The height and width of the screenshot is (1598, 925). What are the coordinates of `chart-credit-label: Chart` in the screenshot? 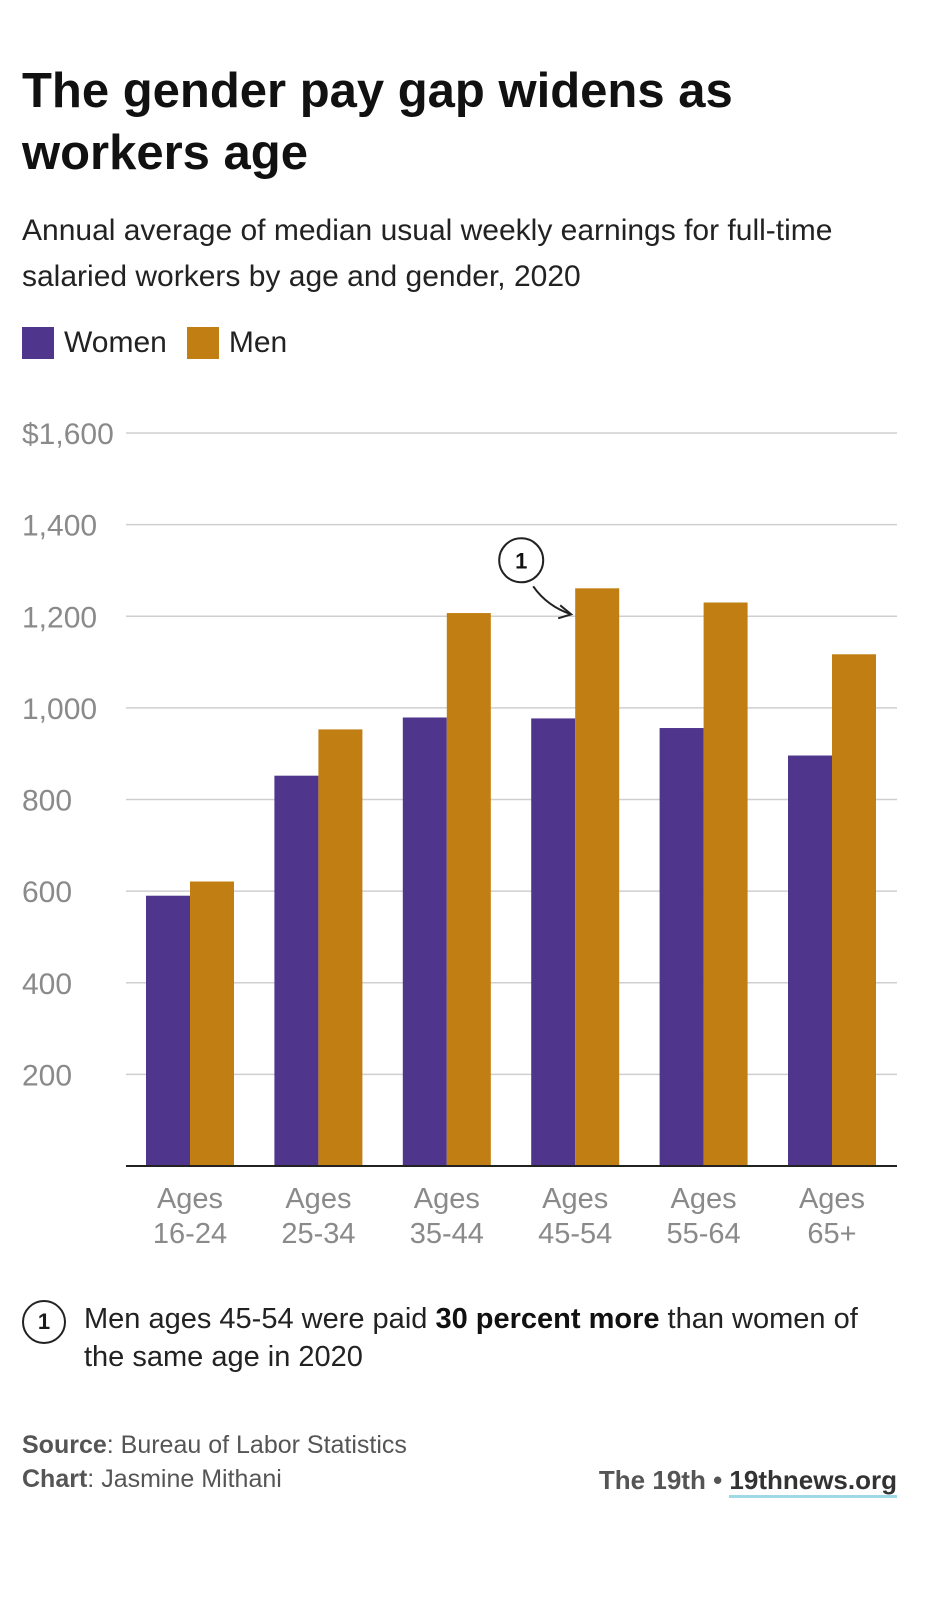 It's located at (55, 1479).